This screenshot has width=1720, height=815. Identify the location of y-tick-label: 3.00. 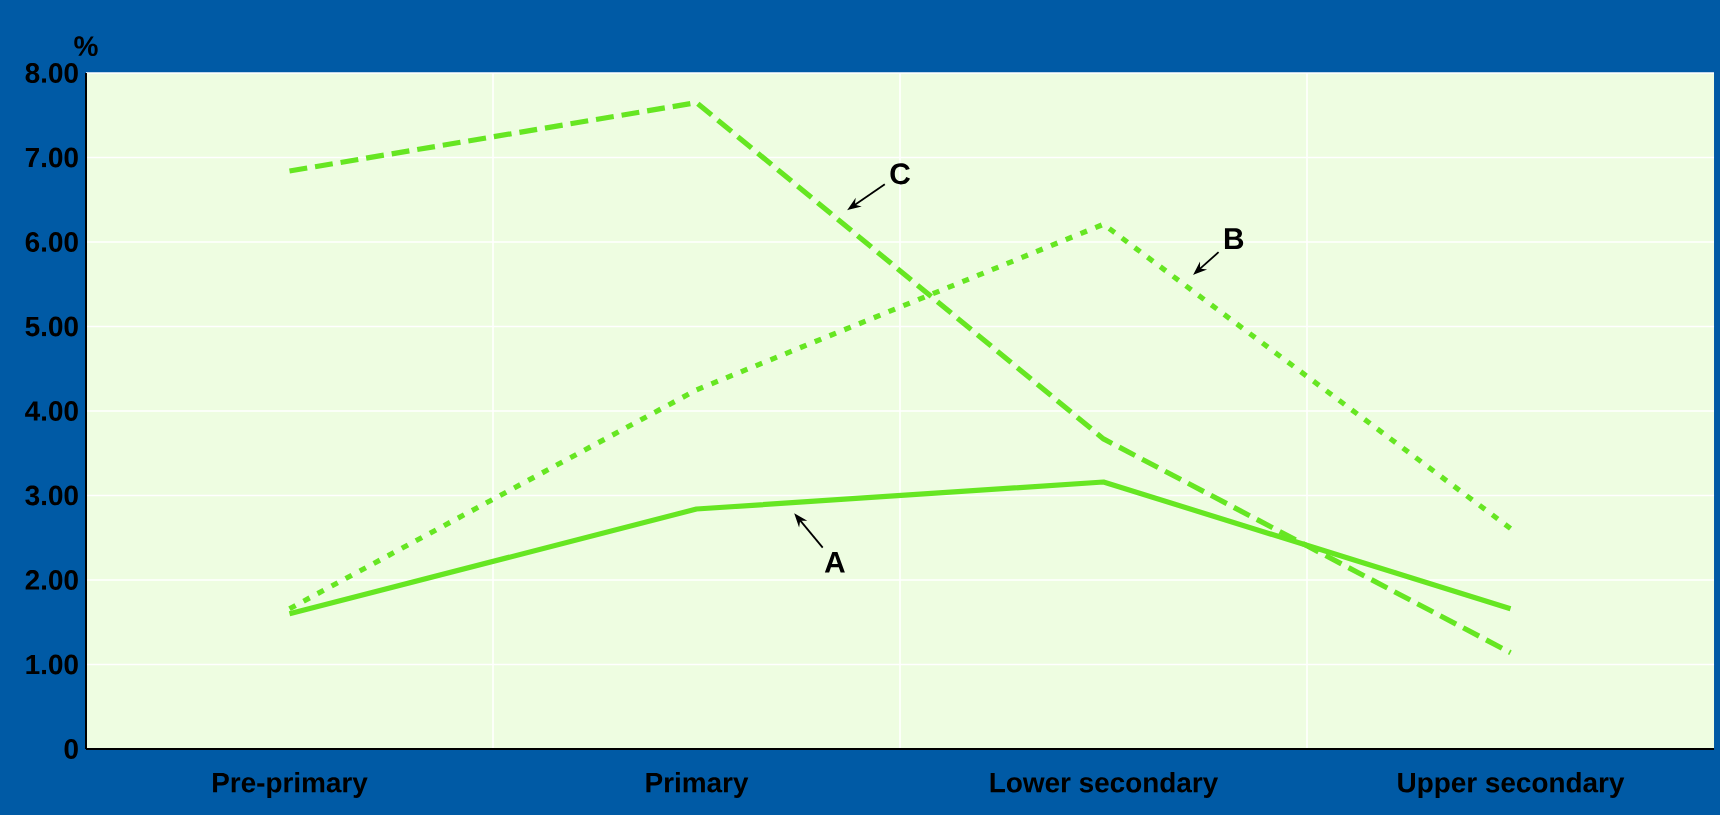
(51, 495).